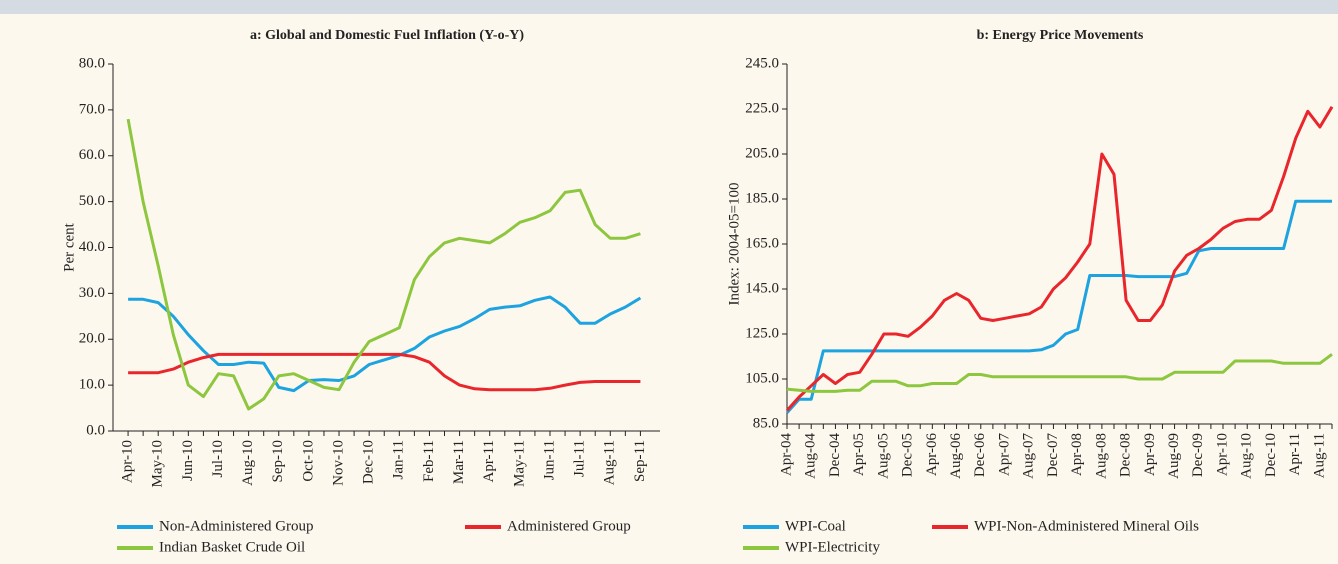 This screenshot has height=564, width=1338. Describe the element at coordinates (92, 201) in the screenshot. I see `y-tick-label: 50.0` at that location.